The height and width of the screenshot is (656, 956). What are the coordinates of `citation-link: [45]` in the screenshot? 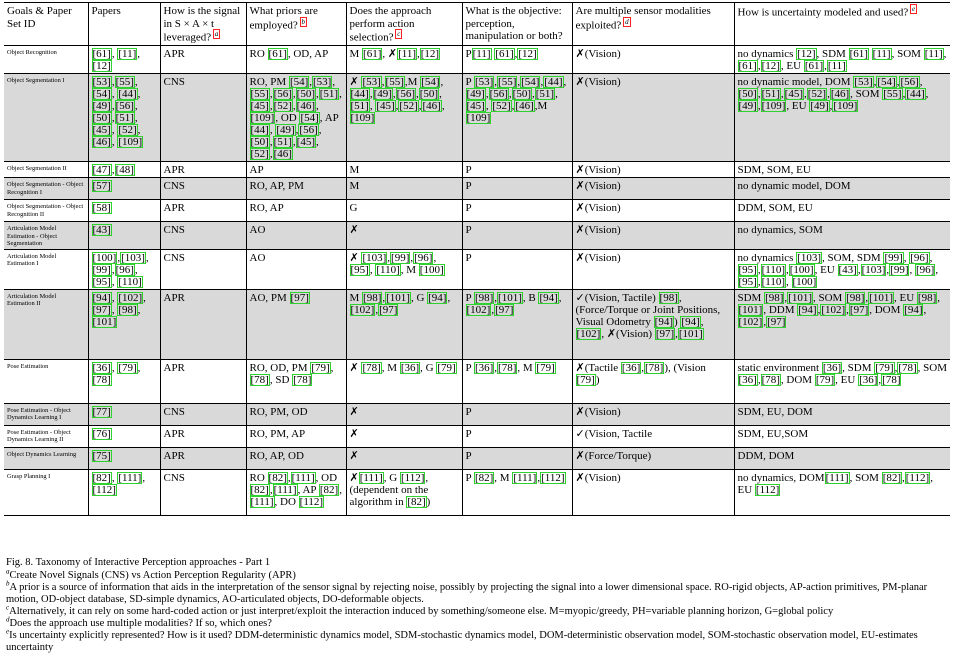 It's located at (475, 106).